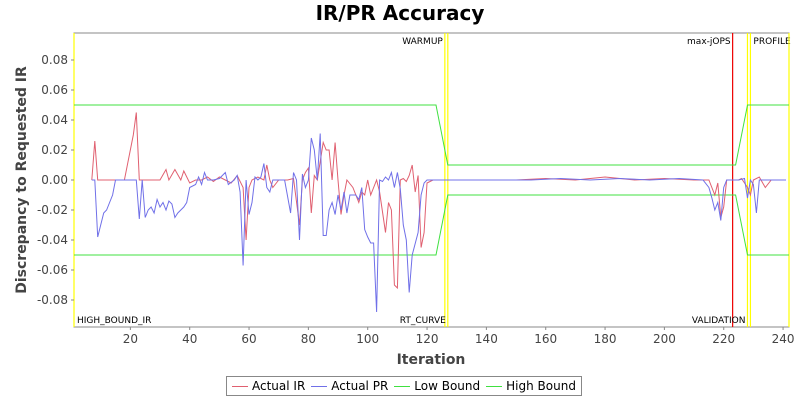 The width and height of the screenshot is (800, 400). What do you see at coordinates (367, 339) in the screenshot?
I see `x-tick-label: 100` at bounding box center [367, 339].